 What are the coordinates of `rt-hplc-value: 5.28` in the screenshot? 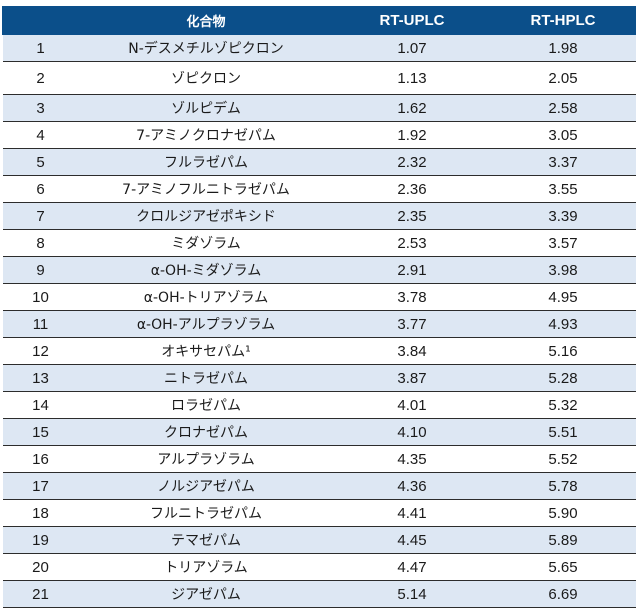 It's located at (563, 378).